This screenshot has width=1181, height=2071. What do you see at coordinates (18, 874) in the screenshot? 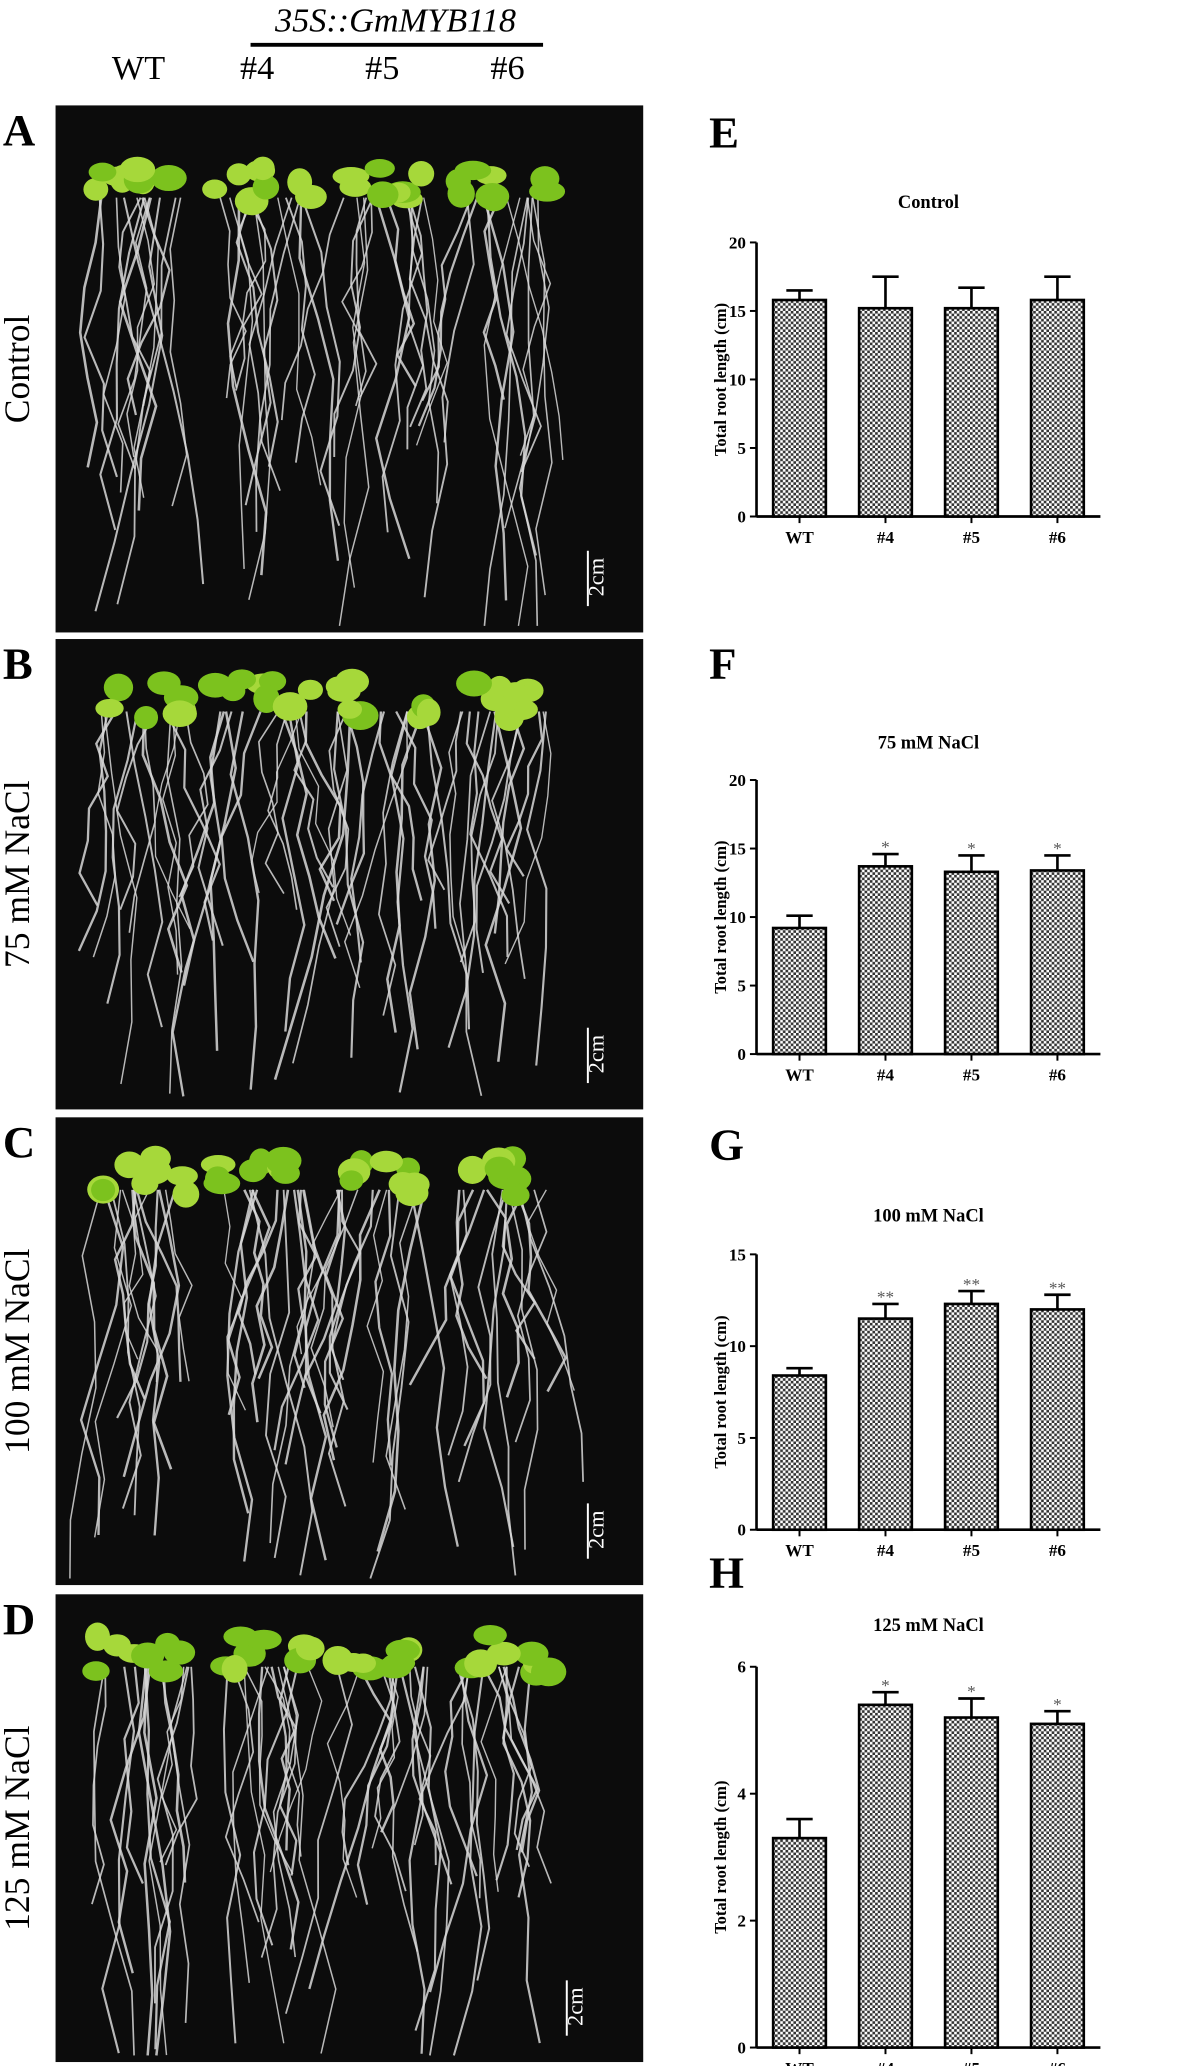
I see `treatment-label: 75 mM NaCl` at bounding box center [18, 874].